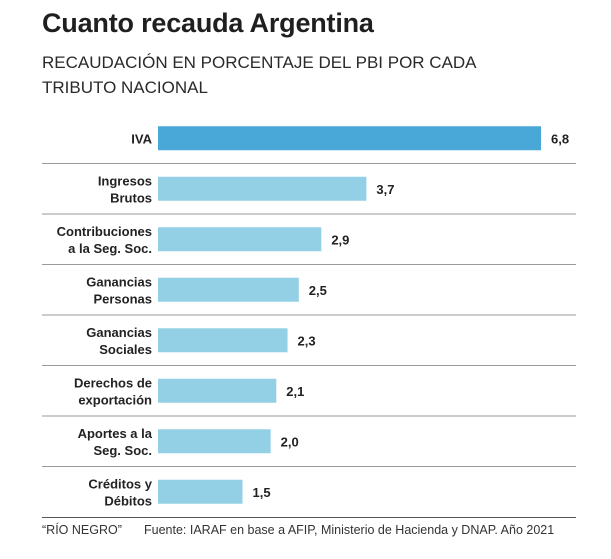 The width and height of the screenshot is (611, 559). What do you see at coordinates (125, 349) in the screenshot?
I see `category-label-line: Sociales` at bounding box center [125, 349].